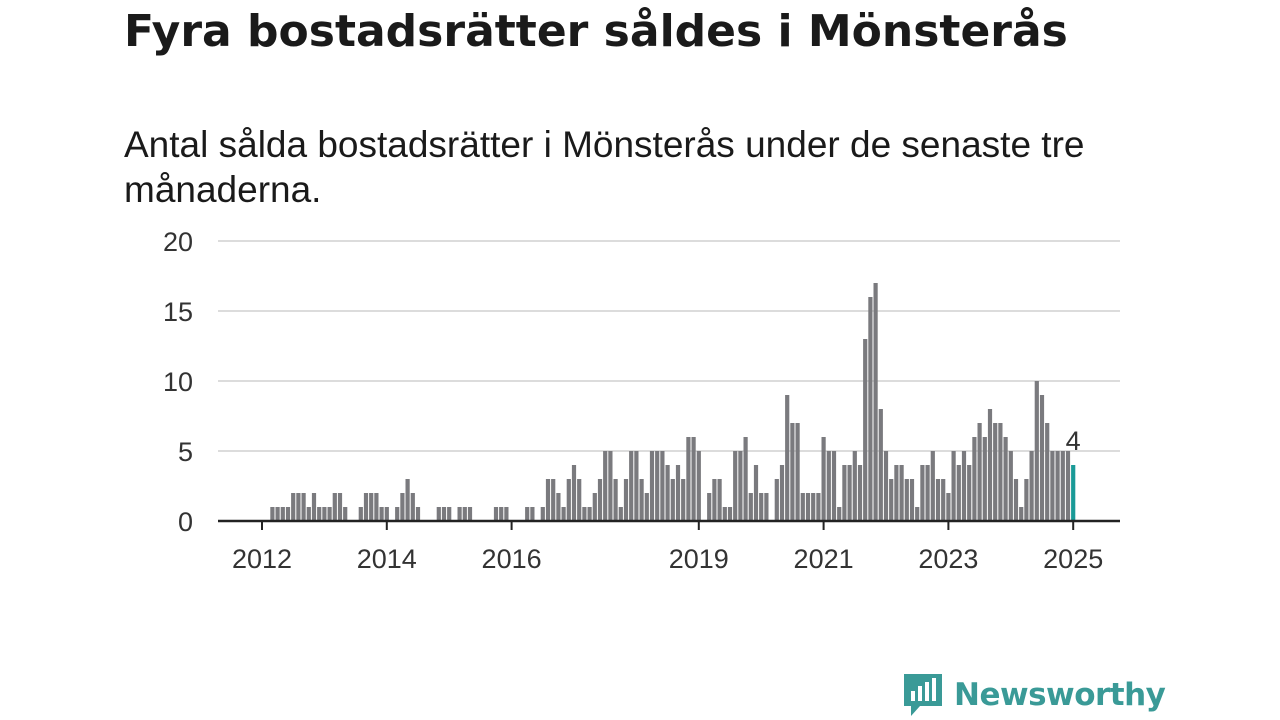 Image resolution: width=1280 pixels, height=720 pixels. What do you see at coordinates (185, 522) in the screenshot?
I see `y-tick-label: 0` at bounding box center [185, 522].